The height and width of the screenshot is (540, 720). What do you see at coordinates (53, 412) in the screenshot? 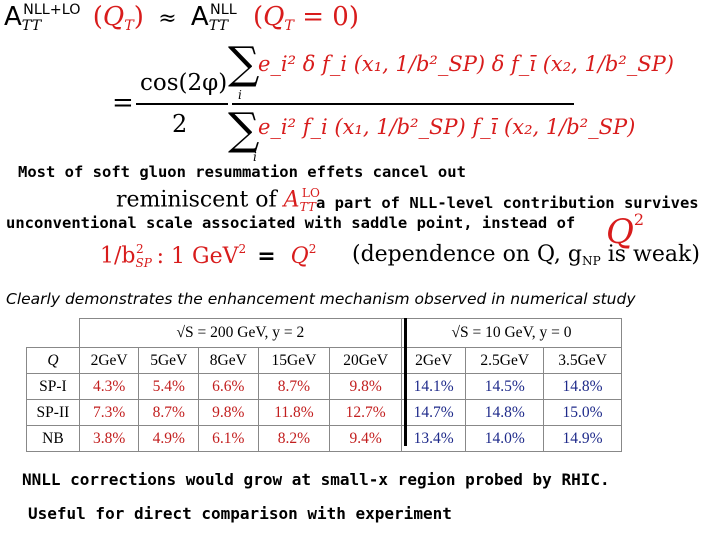
I see `row-label: SP-II` at bounding box center [53, 412].